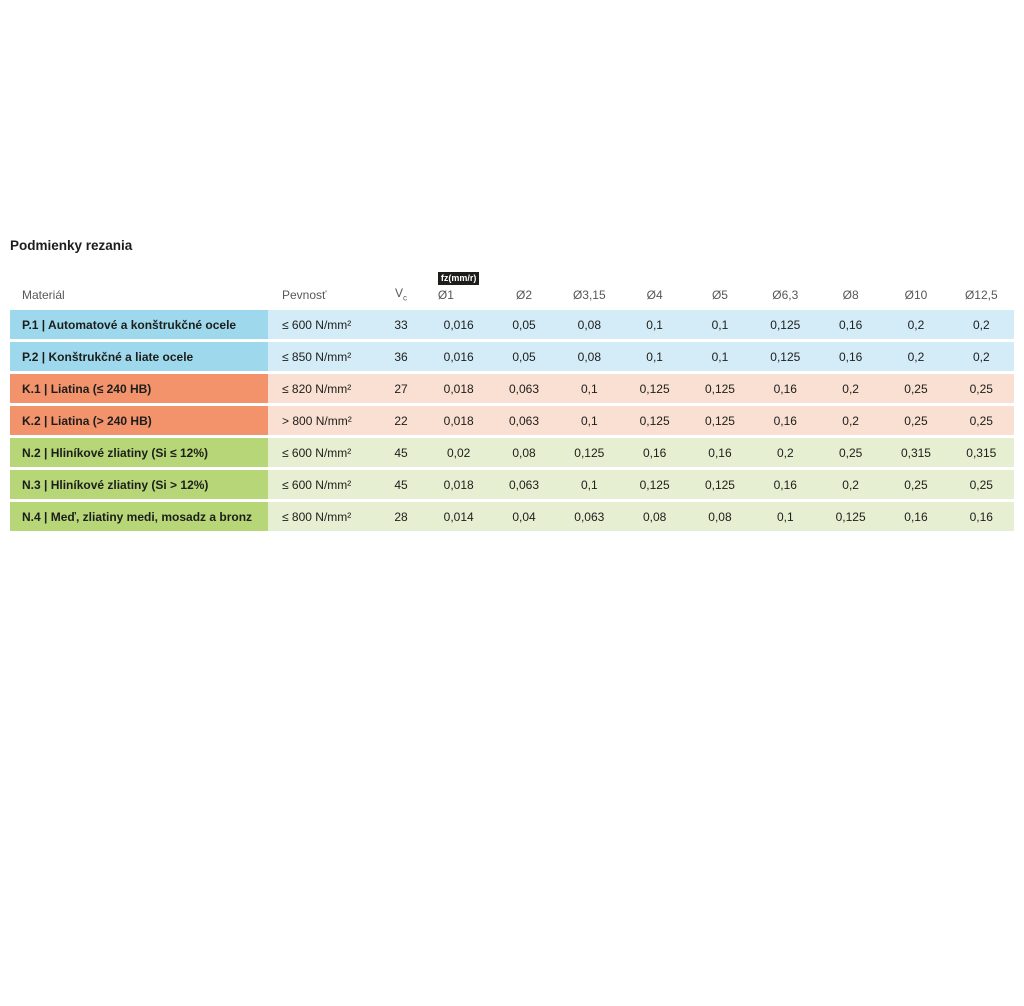 The height and width of the screenshot is (1006, 1024). Describe the element at coordinates (401, 324) in the screenshot. I see `vc-cell: 33` at that location.